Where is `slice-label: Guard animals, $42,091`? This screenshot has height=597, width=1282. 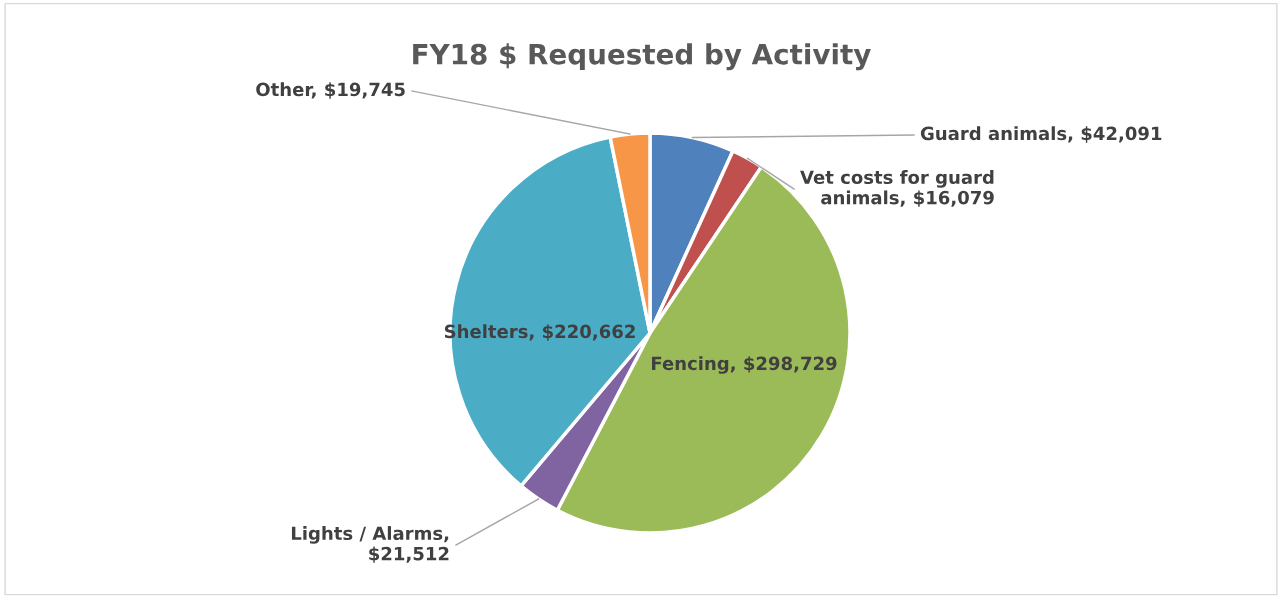 slice-label: Guard animals, $42,091 is located at coordinates (1041, 134).